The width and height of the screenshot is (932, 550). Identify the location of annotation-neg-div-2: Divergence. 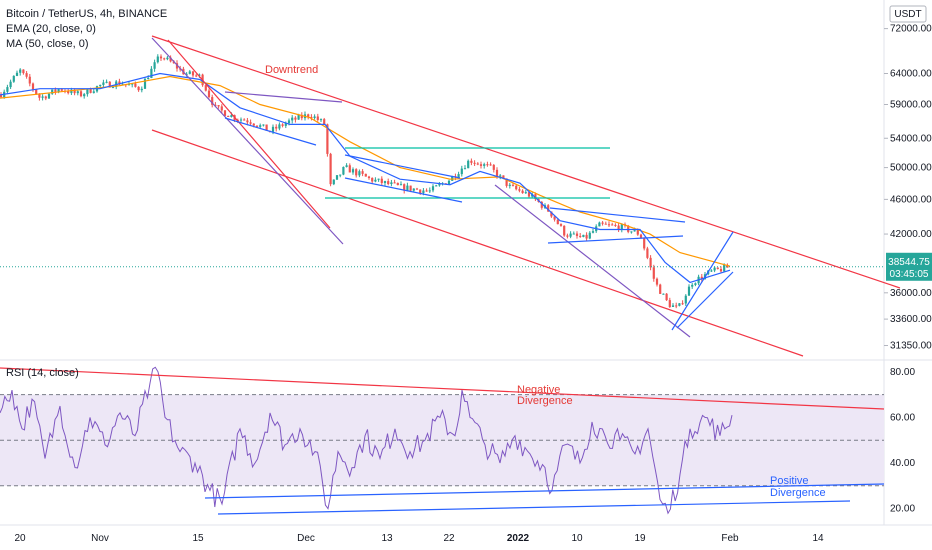
(545, 401).